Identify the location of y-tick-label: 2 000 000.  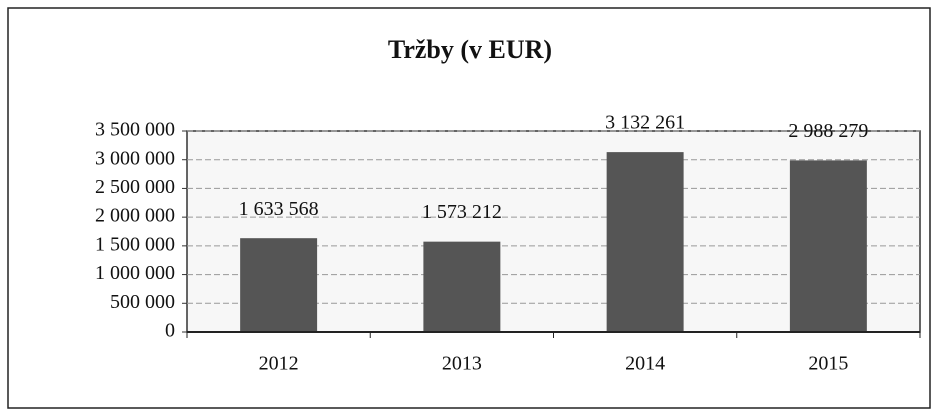
(135, 216).